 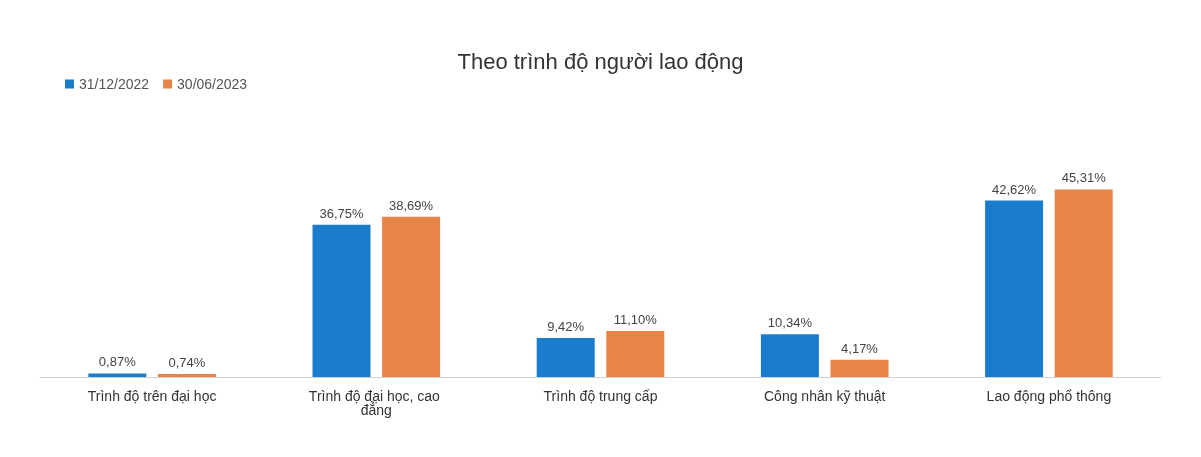 I want to click on data-label: 38,69%, so click(x=411, y=205).